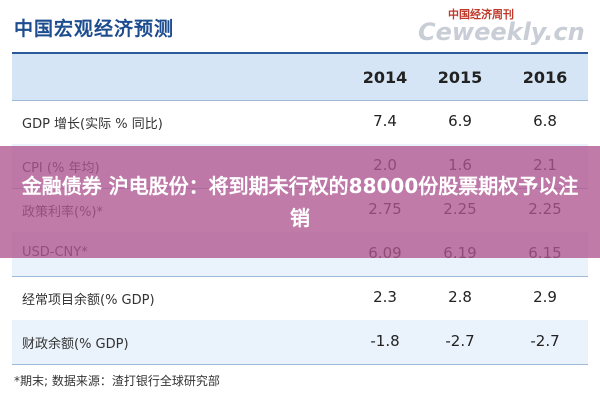 The height and width of the screenshot is (400, 600). What do you see at coordinates (385, 297) in the screenshot?
I see `cell-value: 2.3` at bounding box center [385, 297].